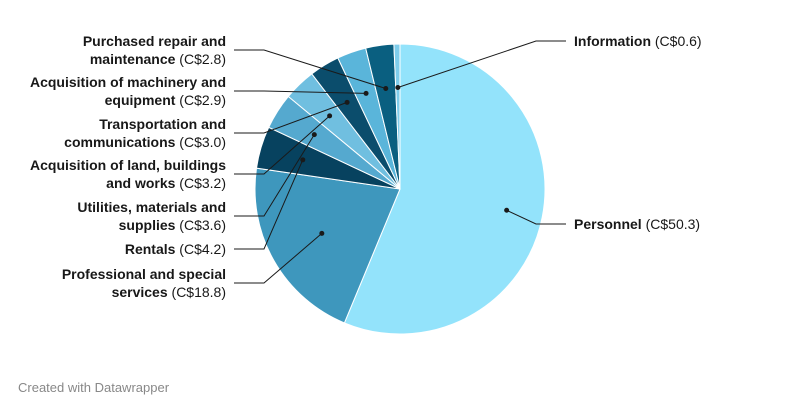 Image resolution: width=800 pixels, height=419 pixels. I want to click on slice-label: Personnel (C$50.3), so click(637, 224).